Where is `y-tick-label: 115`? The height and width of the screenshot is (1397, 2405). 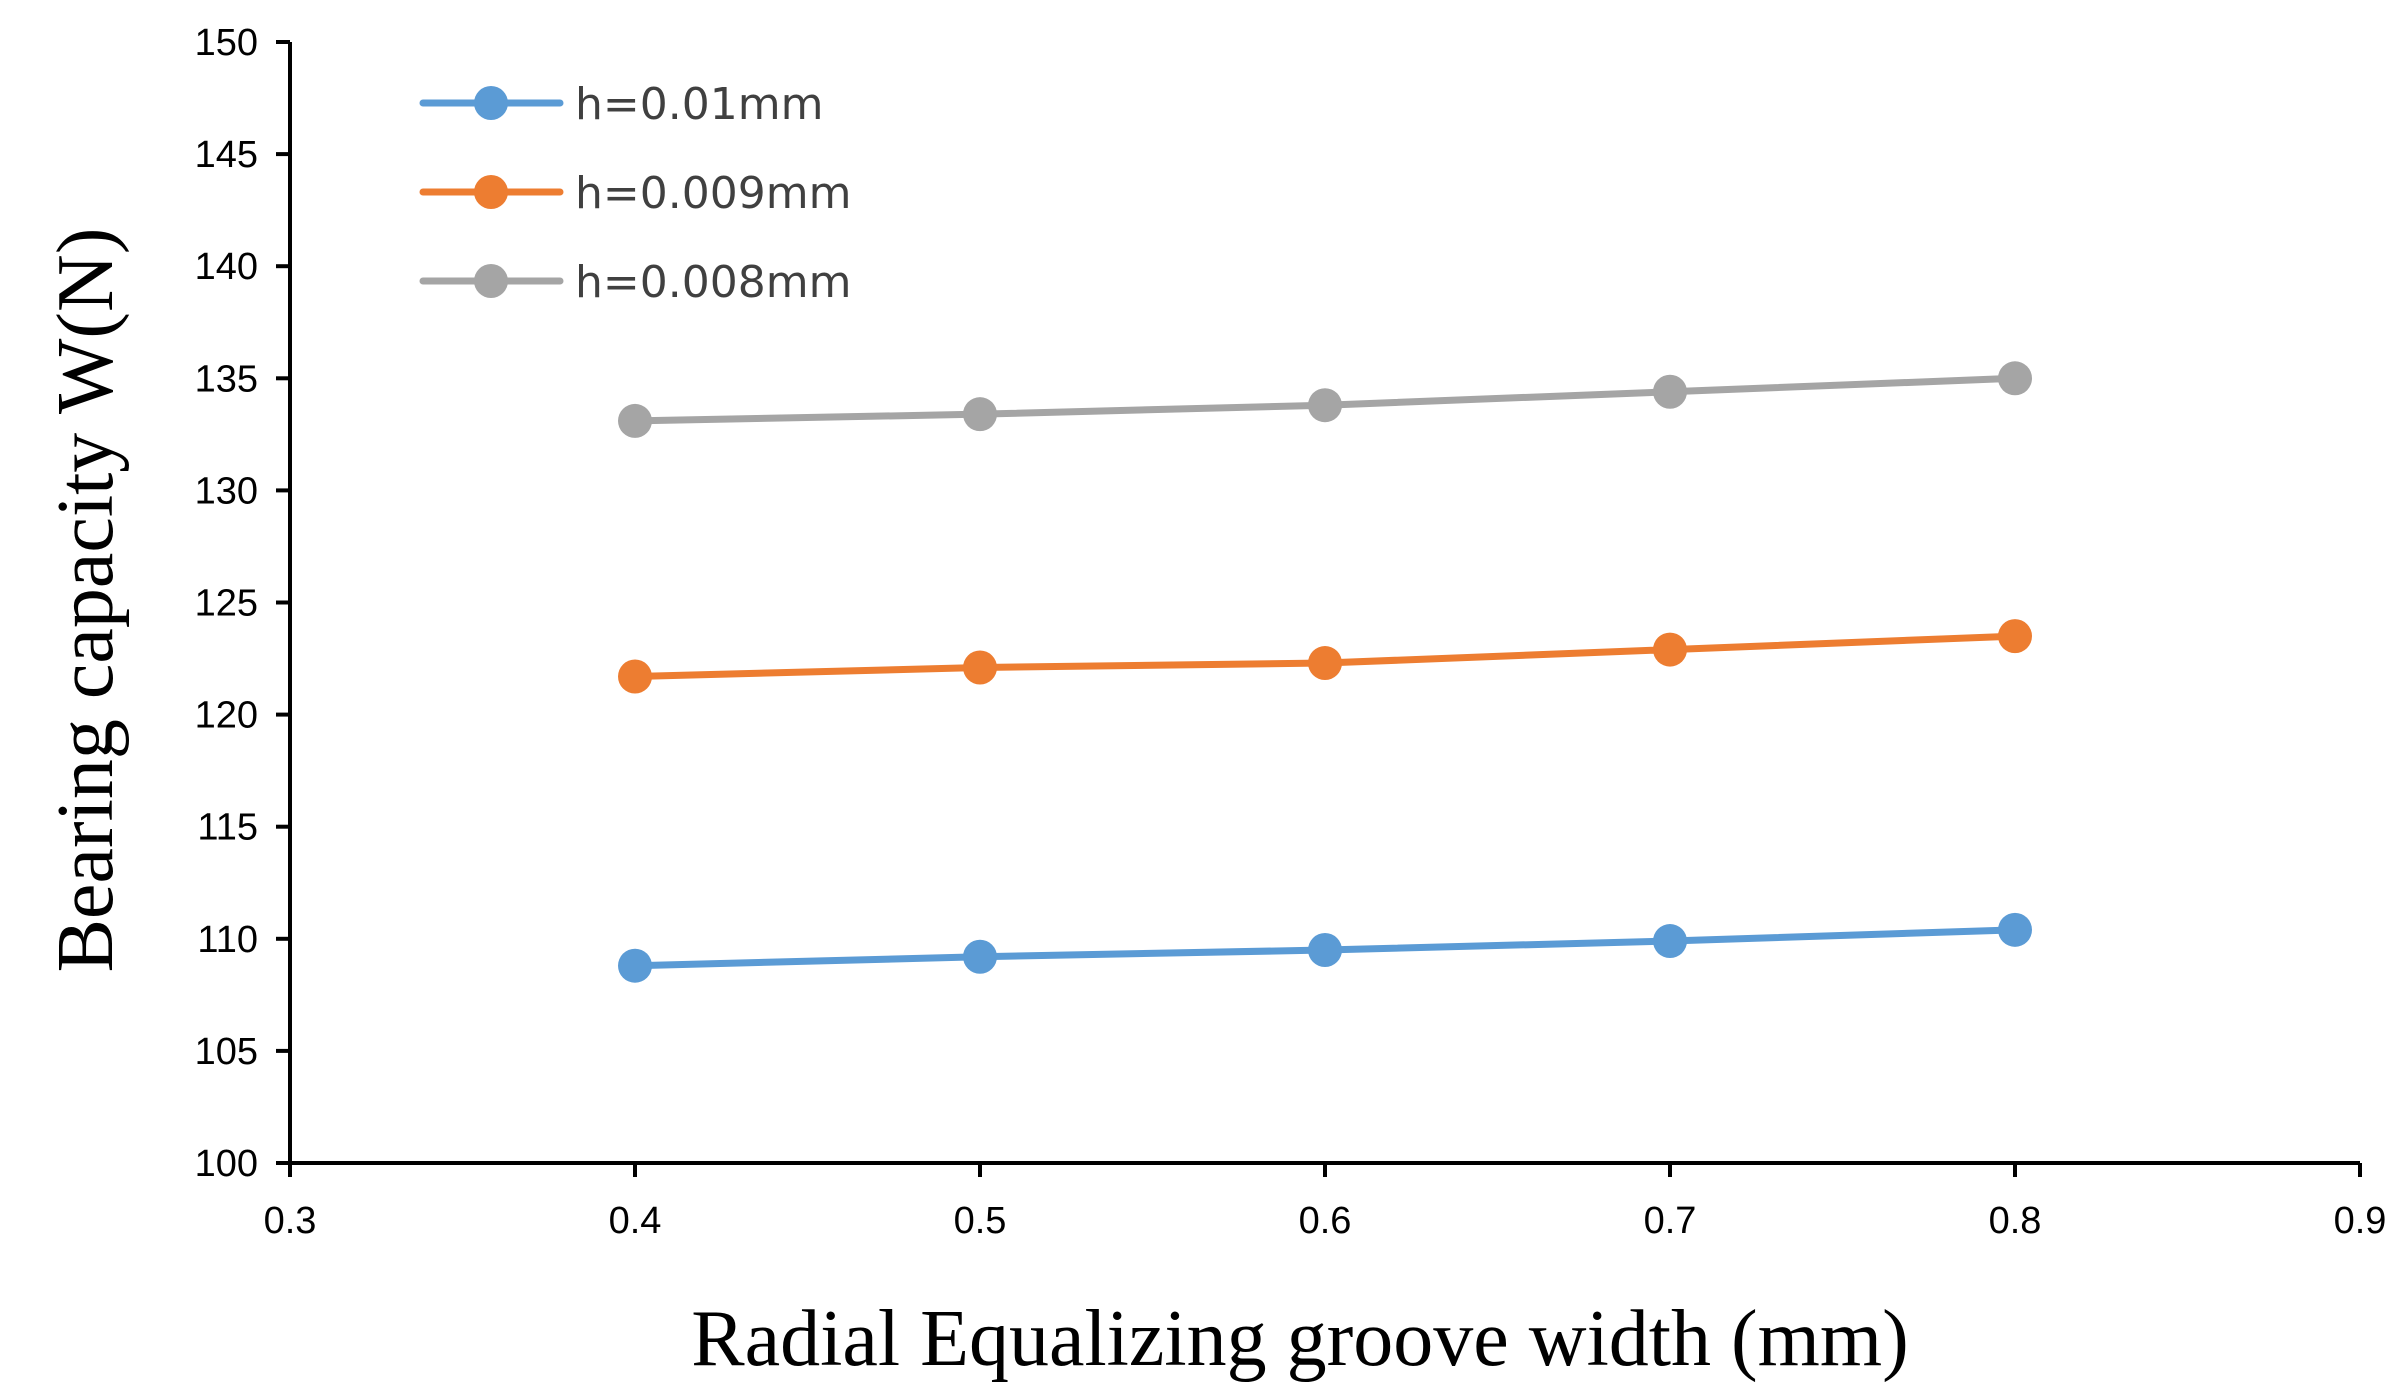
y-tick-label: 115 is located at coordinates (227, 828).